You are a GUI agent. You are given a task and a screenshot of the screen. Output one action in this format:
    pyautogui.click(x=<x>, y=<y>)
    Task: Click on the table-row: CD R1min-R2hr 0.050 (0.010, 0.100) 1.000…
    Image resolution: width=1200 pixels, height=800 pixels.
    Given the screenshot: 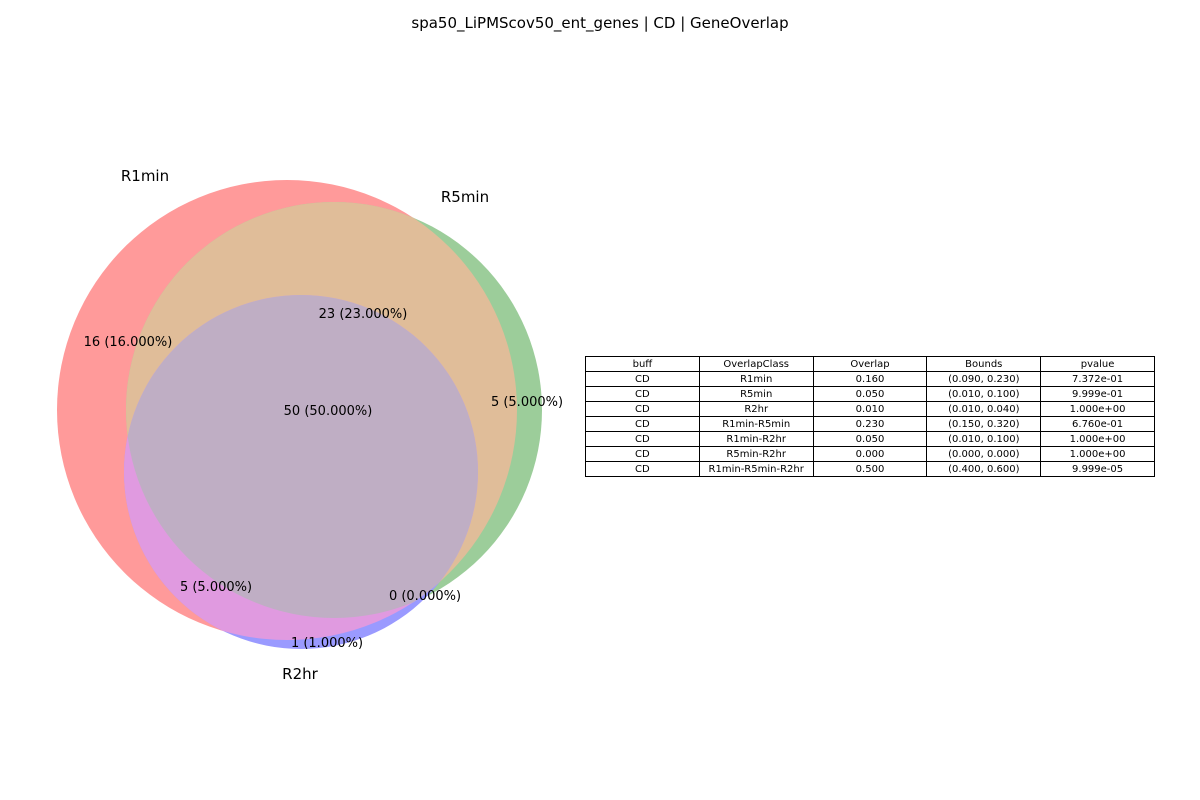 What is the action you would take?
    pyautogui.click(x=870, y=439)
    